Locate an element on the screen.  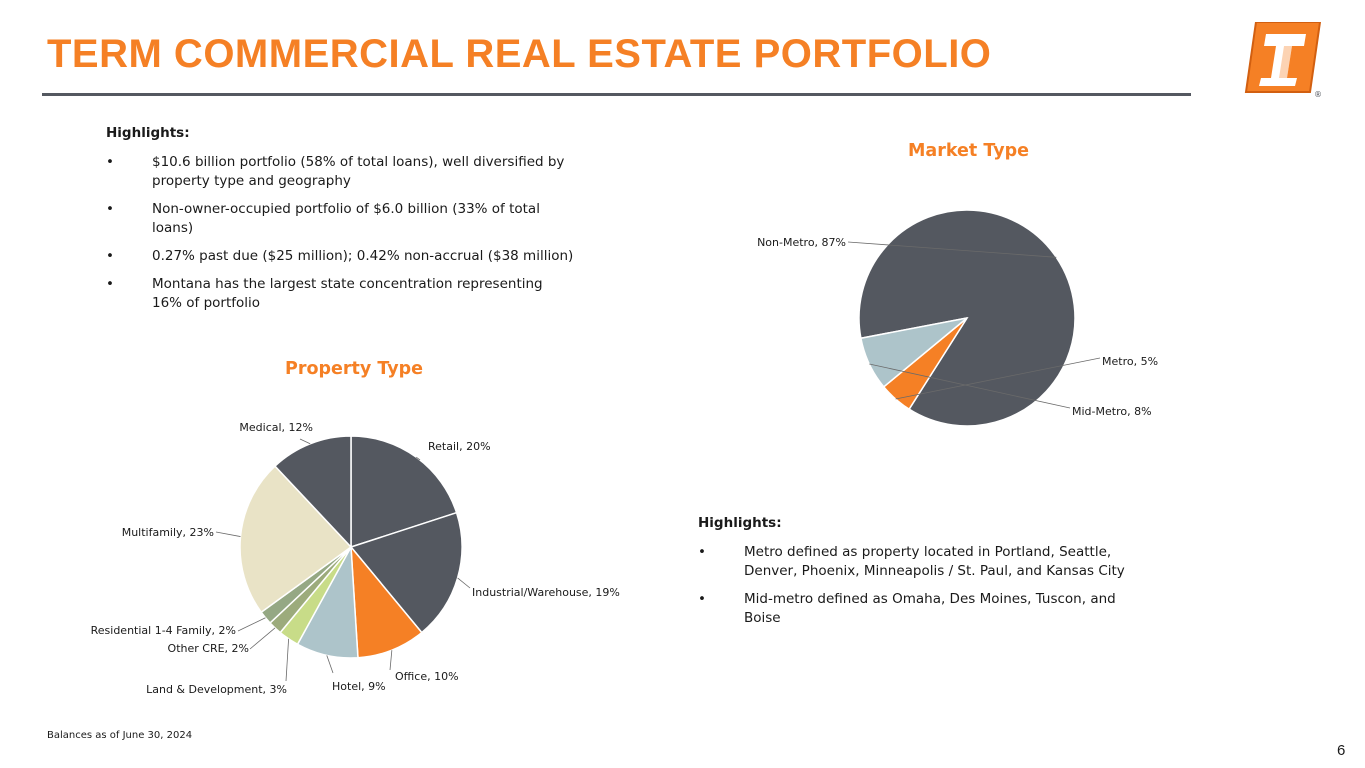
data-label-land-development: Land & Development, 3% is located at coordinates (216, 689).